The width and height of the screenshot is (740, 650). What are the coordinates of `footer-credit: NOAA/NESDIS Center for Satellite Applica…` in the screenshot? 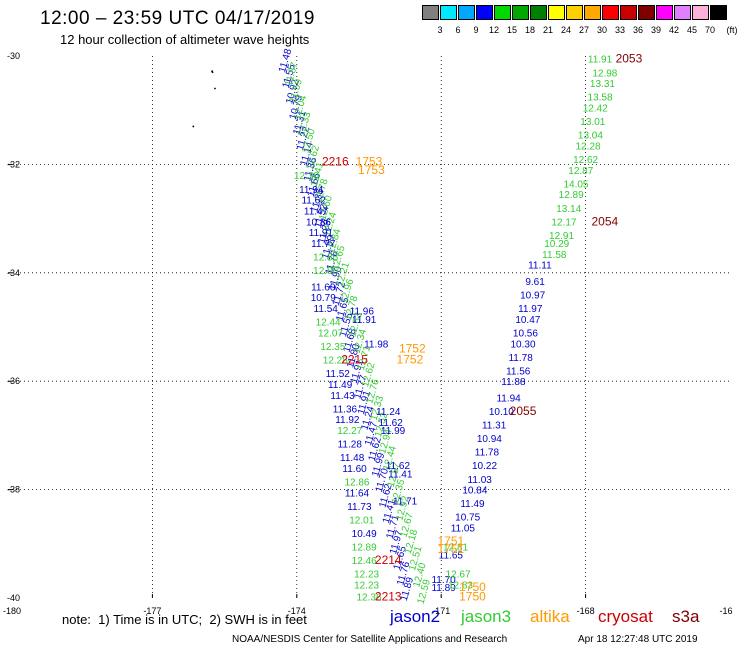 It's located at (370, 639).